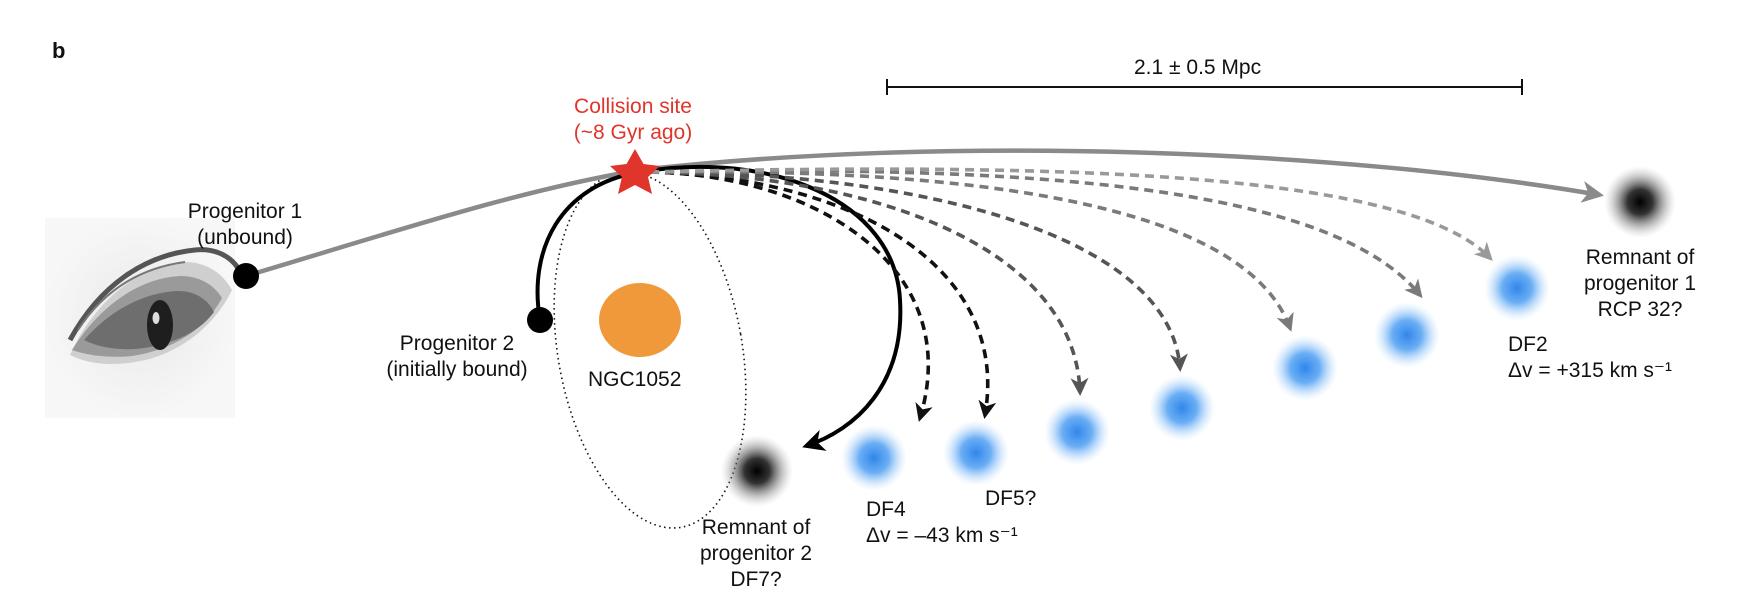 This screenshot has width=1746, height=615. I want to click on trajectory-df2, so click(1071, 214).